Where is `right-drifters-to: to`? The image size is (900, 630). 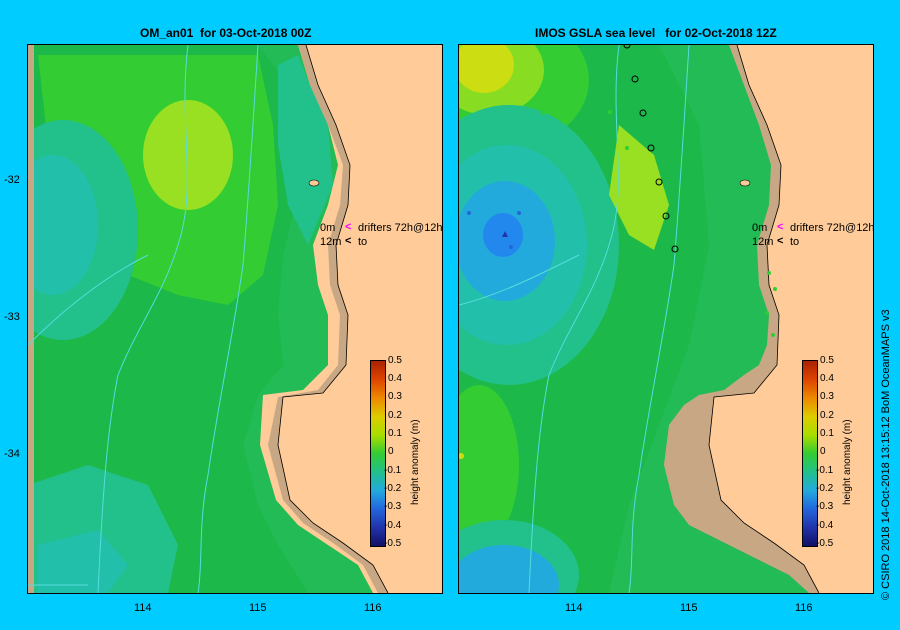 right-drifters-to: to is located at coordinates (795, 242).